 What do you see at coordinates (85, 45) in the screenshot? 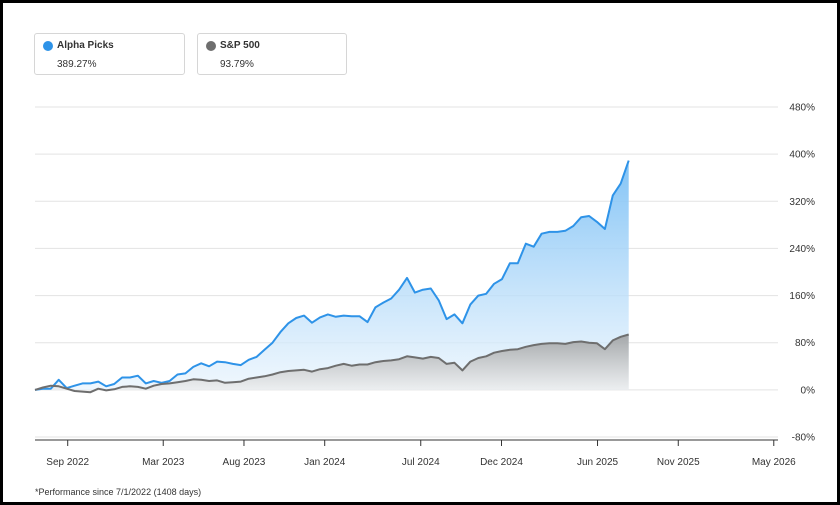
I see `legend-label: Alpha Picks` at bounding box center [85, 45].